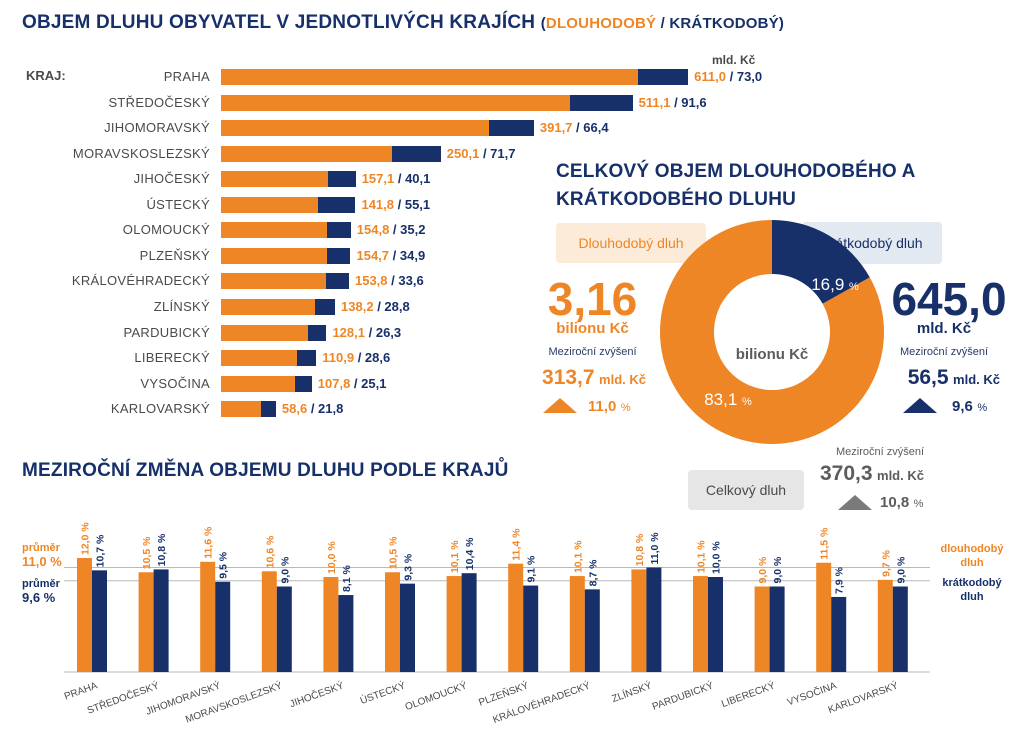 Image resolution: width=1024 pixels, height=742 pixels. I want to click on long-value-label: 157,1, so click(378, 179).